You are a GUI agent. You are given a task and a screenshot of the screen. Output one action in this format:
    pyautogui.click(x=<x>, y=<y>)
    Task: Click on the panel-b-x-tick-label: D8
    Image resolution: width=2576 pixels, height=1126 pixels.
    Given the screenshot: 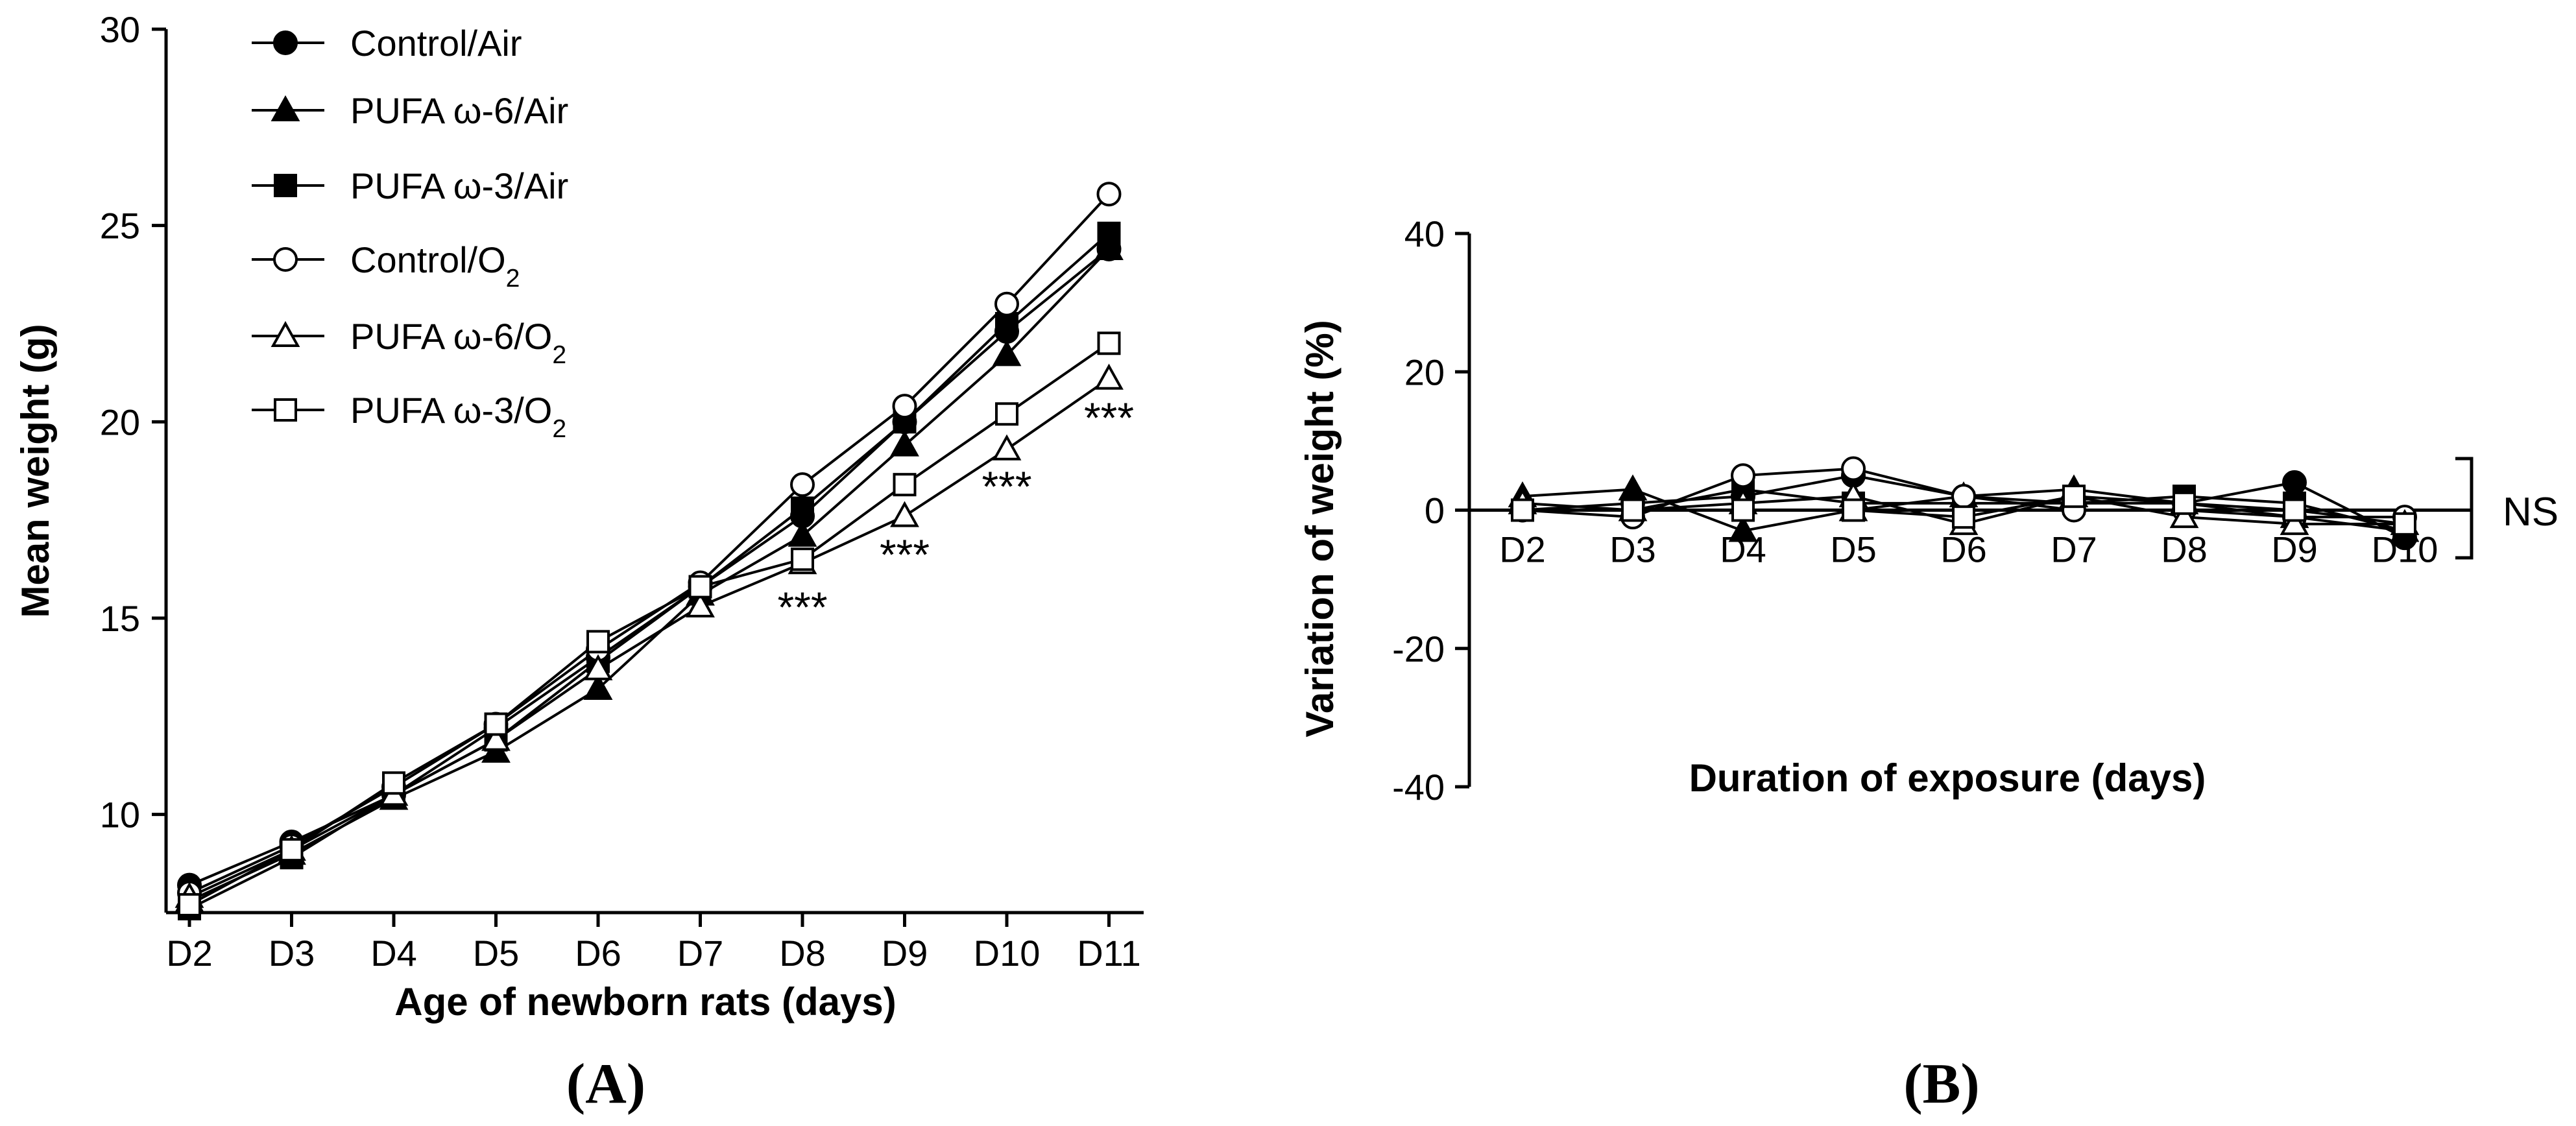 What is the action you would take?
    pyautogui.click(x=2184, y=549)
    